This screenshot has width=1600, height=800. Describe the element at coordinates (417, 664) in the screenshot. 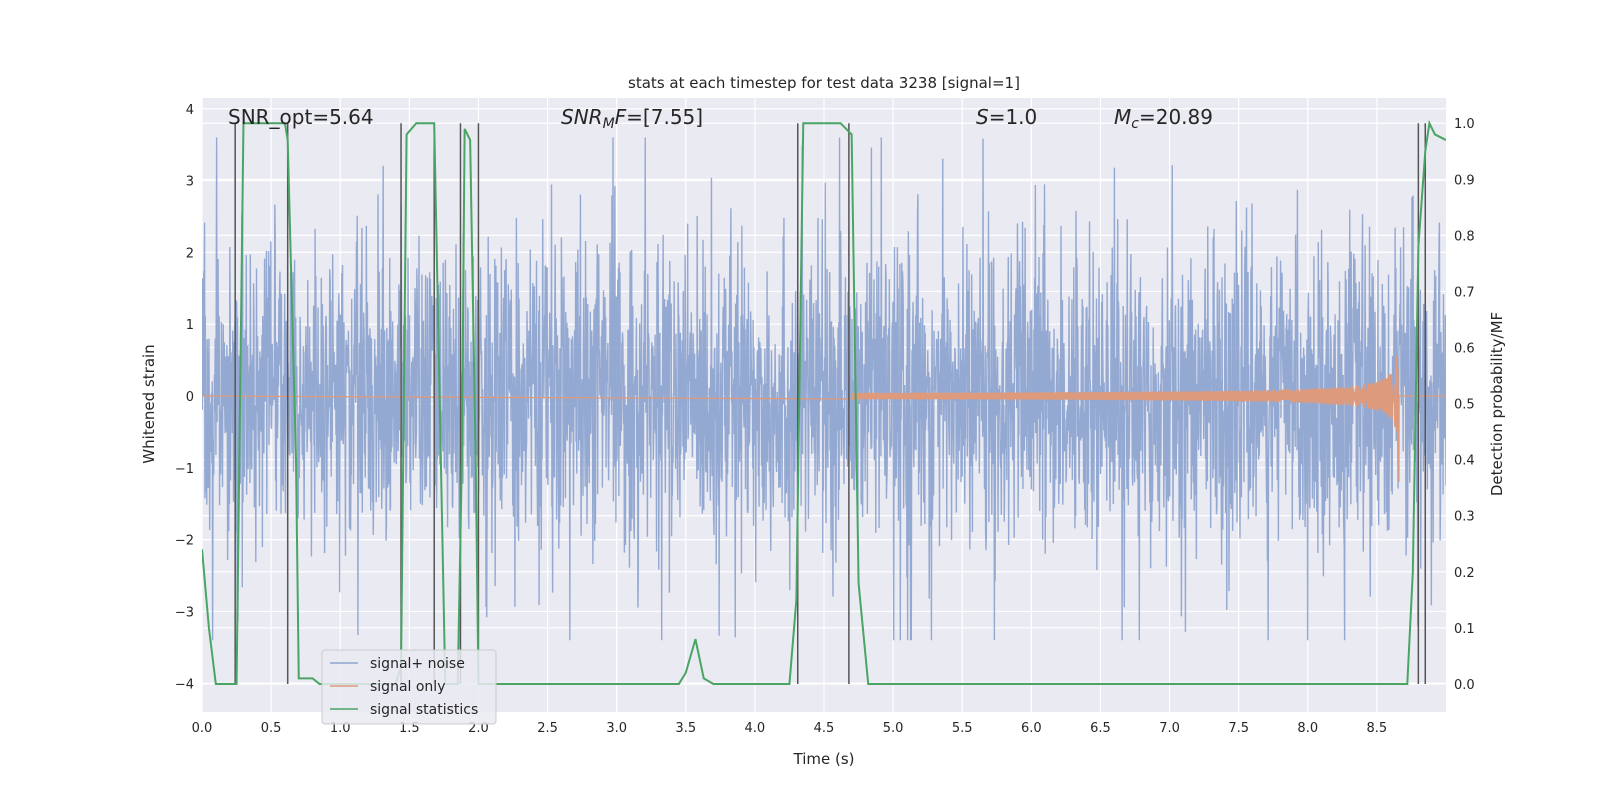

I see `legend-label-signal-noise: signal+ noise` at that location.